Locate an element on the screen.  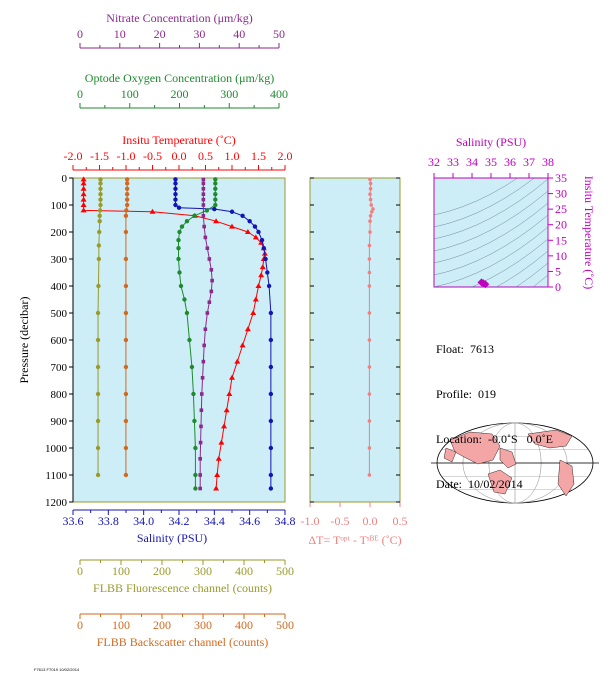
delta-t-plot: -1.0 -0.5 0.0 0.5 ΔT= Tᵒᵖᵗ - Tˢᴮᴱ (˚C) is located at coordinates (354, 362).